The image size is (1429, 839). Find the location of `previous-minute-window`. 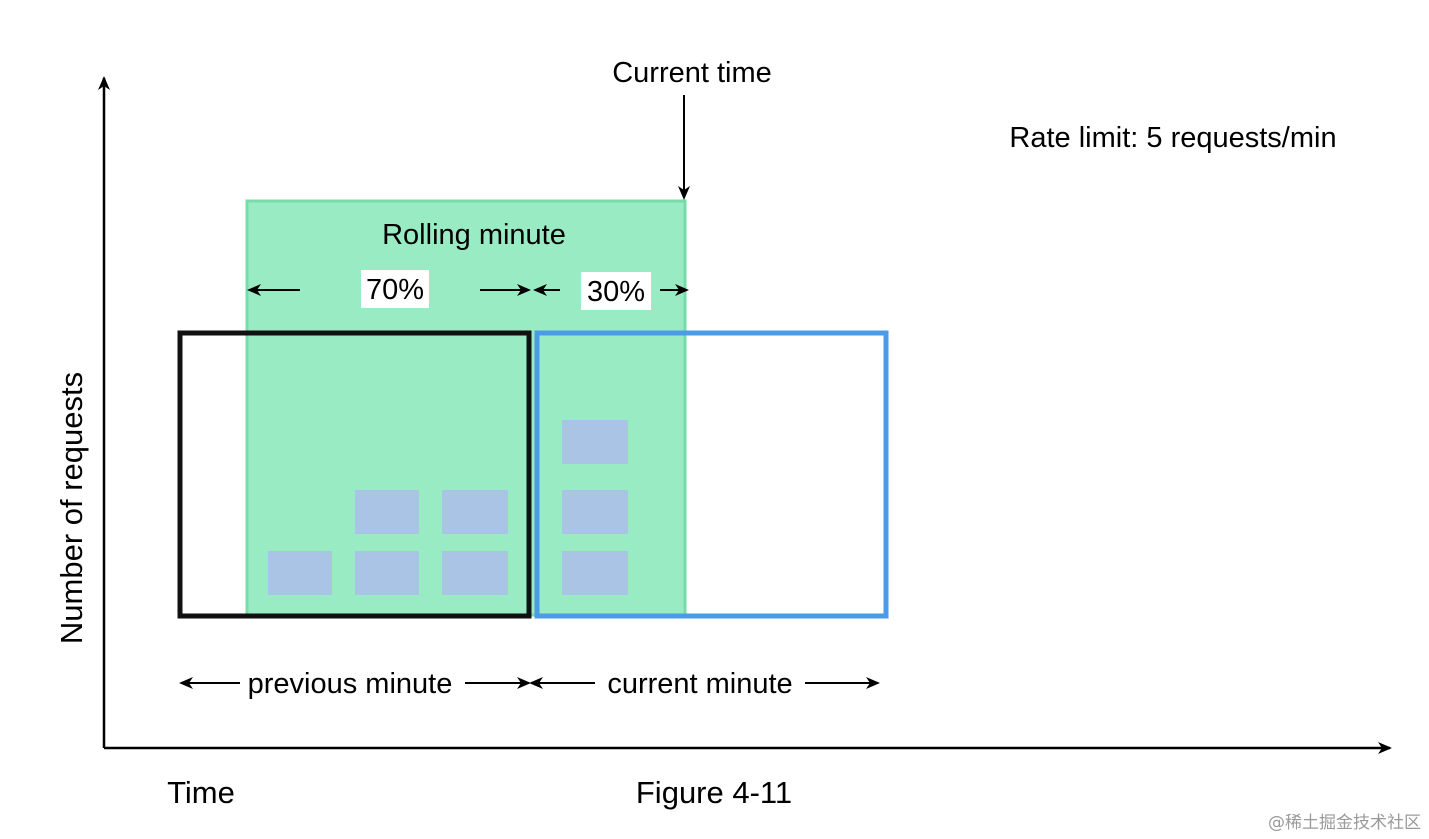

previous-minute-window is located at coordinates (354, 474).